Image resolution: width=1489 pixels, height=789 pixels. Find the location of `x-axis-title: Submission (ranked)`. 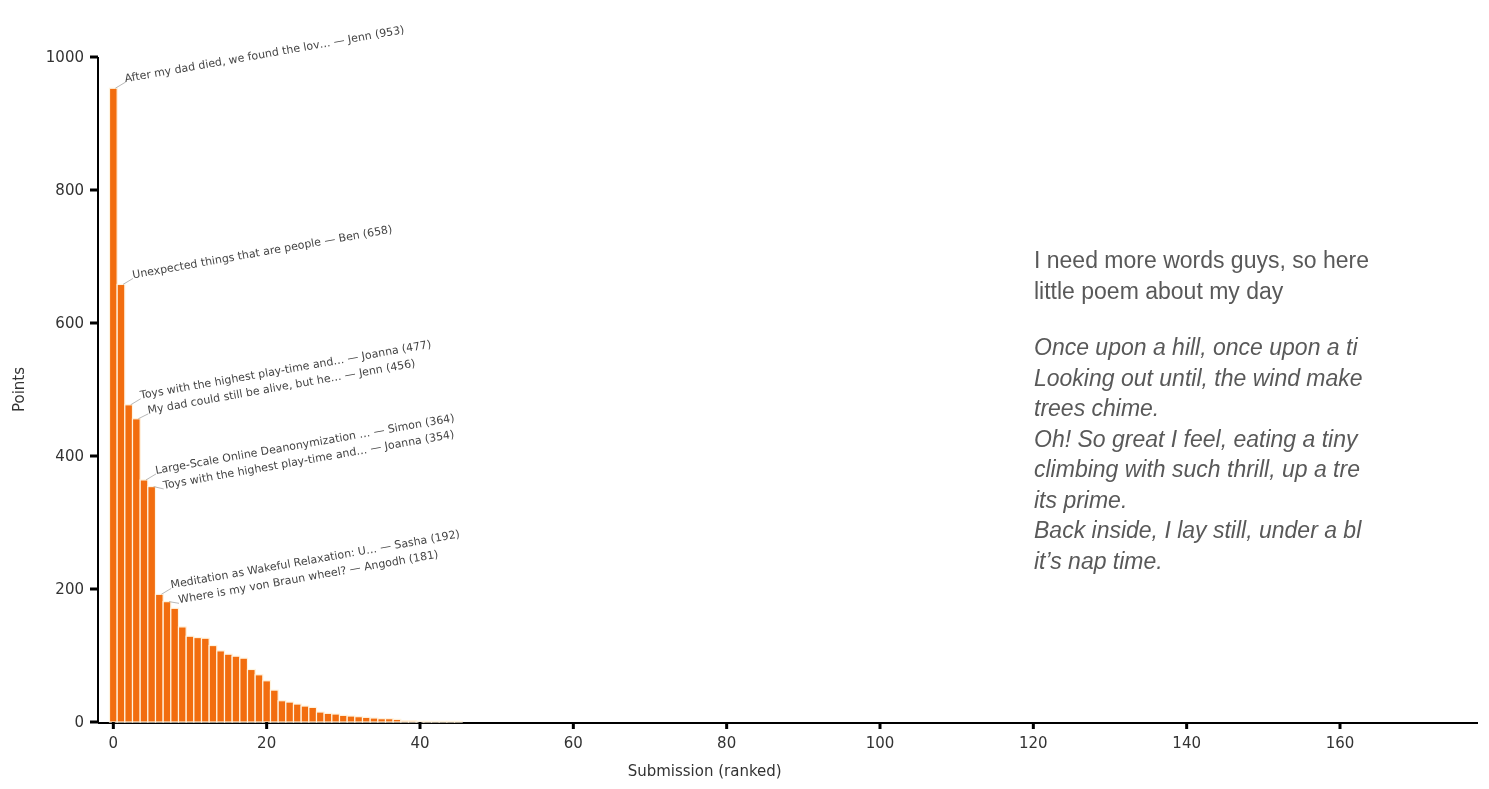

x-axis-title: Submission (ranked) is located at coordinates (704, 771).